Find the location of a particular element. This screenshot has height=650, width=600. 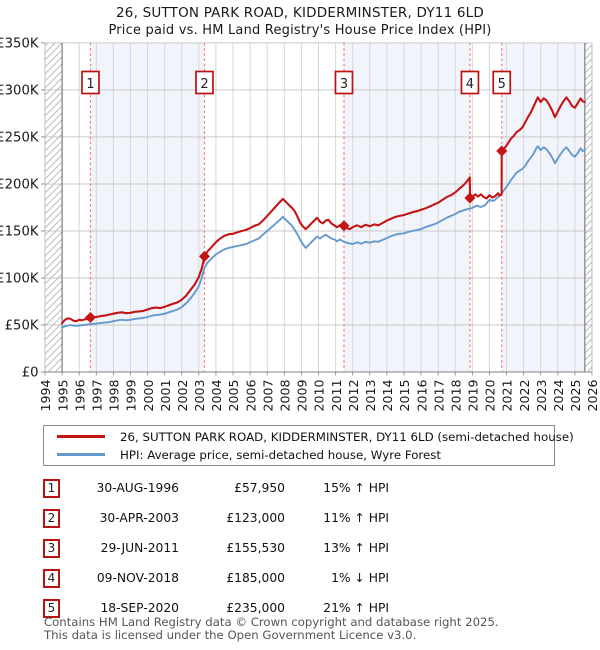

sale-number-marker: 2 is located at coordinates (204, 82).